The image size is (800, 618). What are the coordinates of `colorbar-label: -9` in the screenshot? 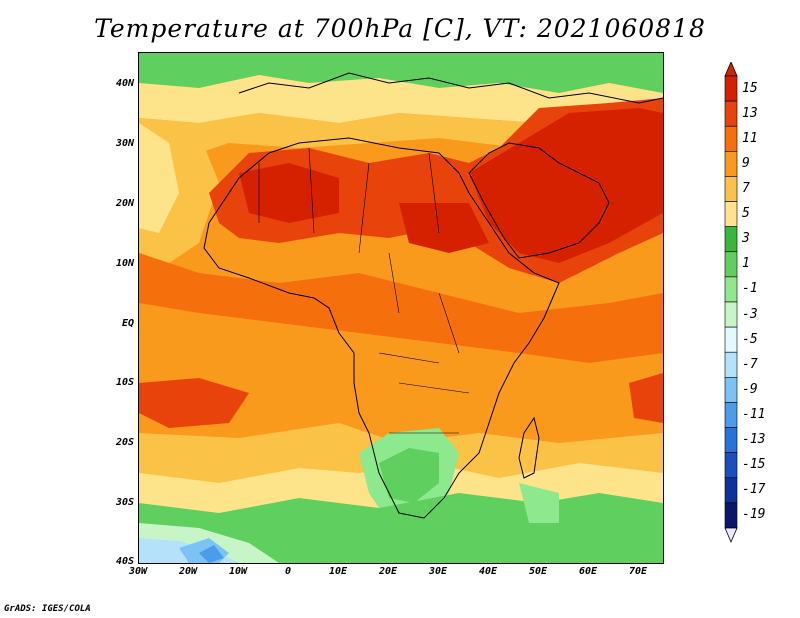 It's located at (750, 389).